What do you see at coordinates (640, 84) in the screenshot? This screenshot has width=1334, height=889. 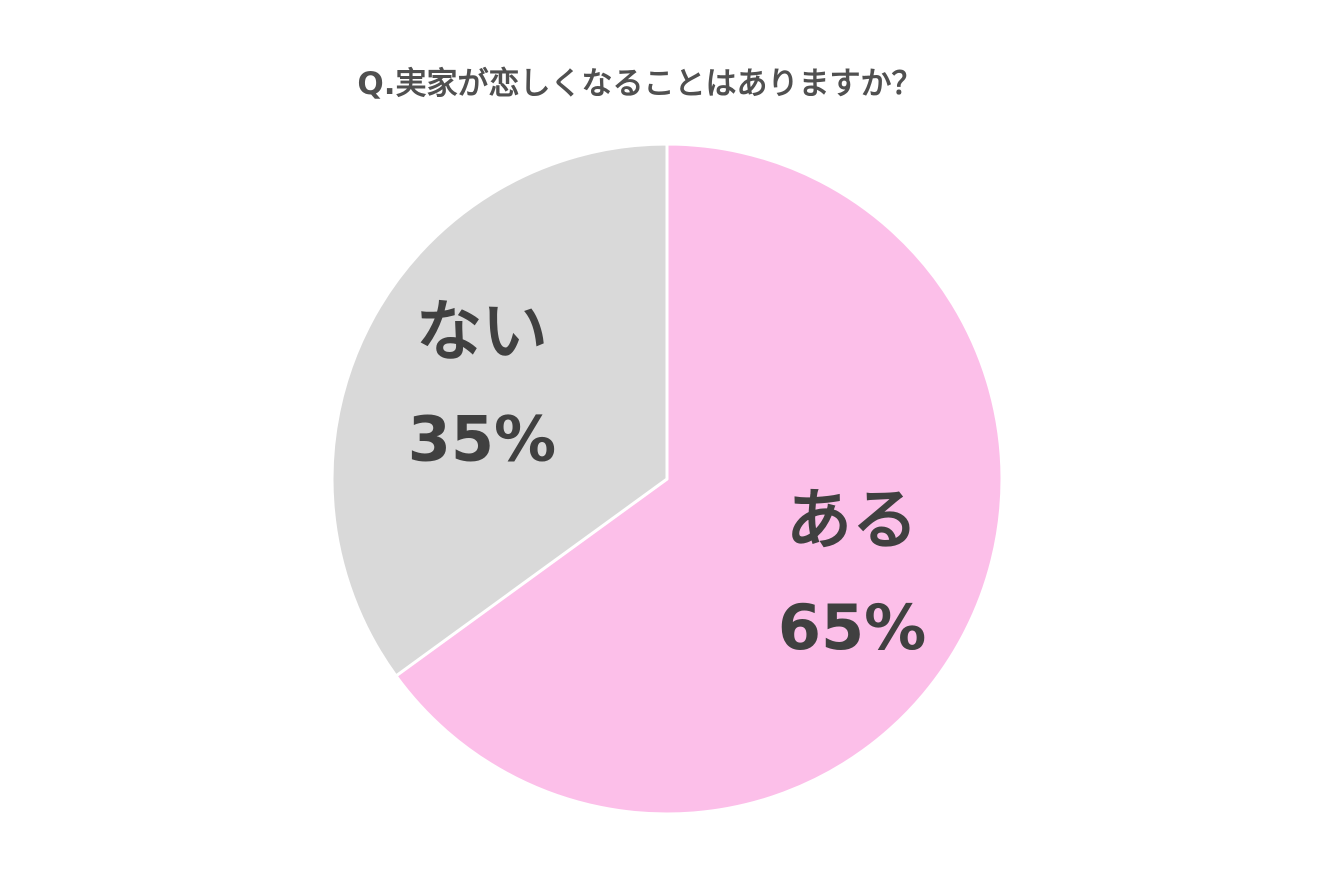 I see `chart-title: Q.実家が恋しくなることはありますか？` at bounding box center [640, 84].